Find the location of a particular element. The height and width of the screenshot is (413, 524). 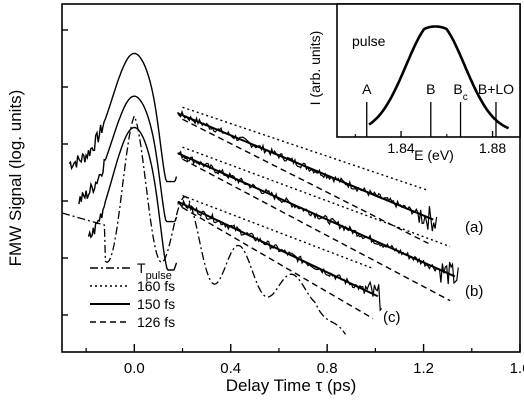

x-tick-label: 1.2 is located at coordinates (423, 368).